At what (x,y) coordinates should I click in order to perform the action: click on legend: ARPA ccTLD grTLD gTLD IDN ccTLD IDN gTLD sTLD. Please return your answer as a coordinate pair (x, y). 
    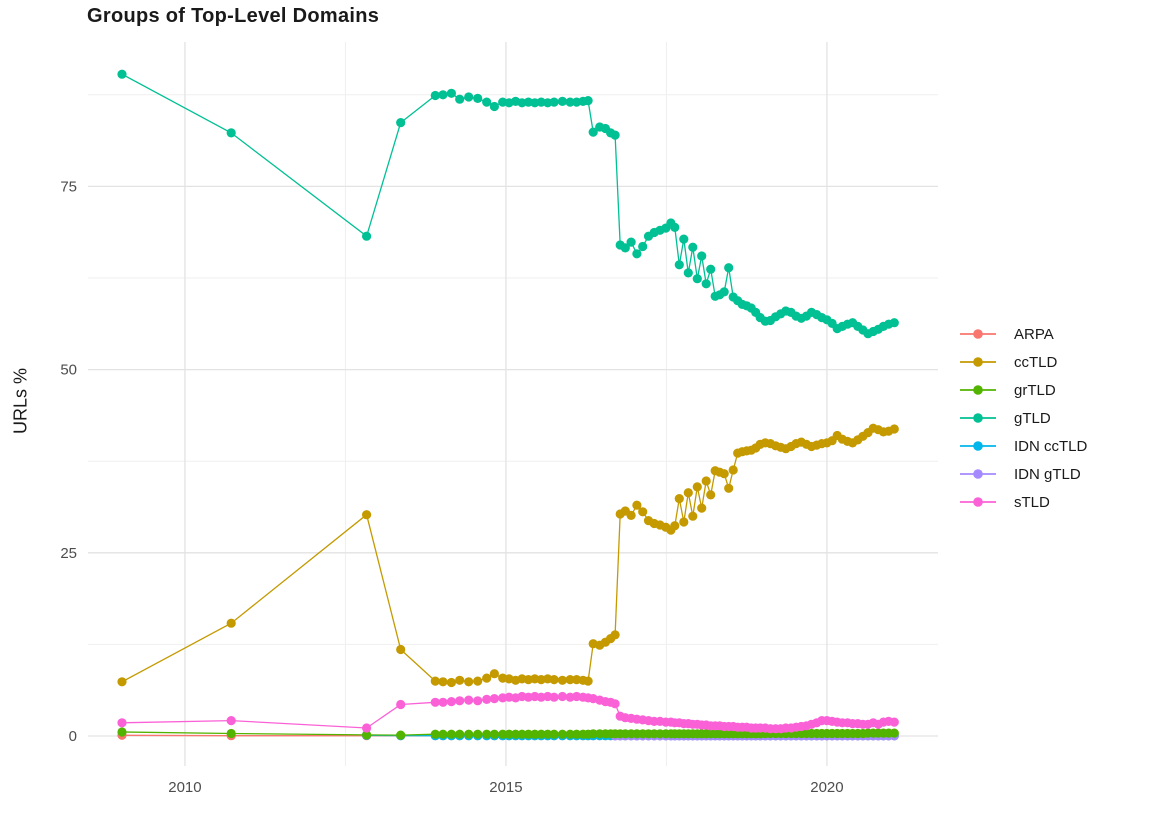
    Looking at the image, I should click on (1023, 418).